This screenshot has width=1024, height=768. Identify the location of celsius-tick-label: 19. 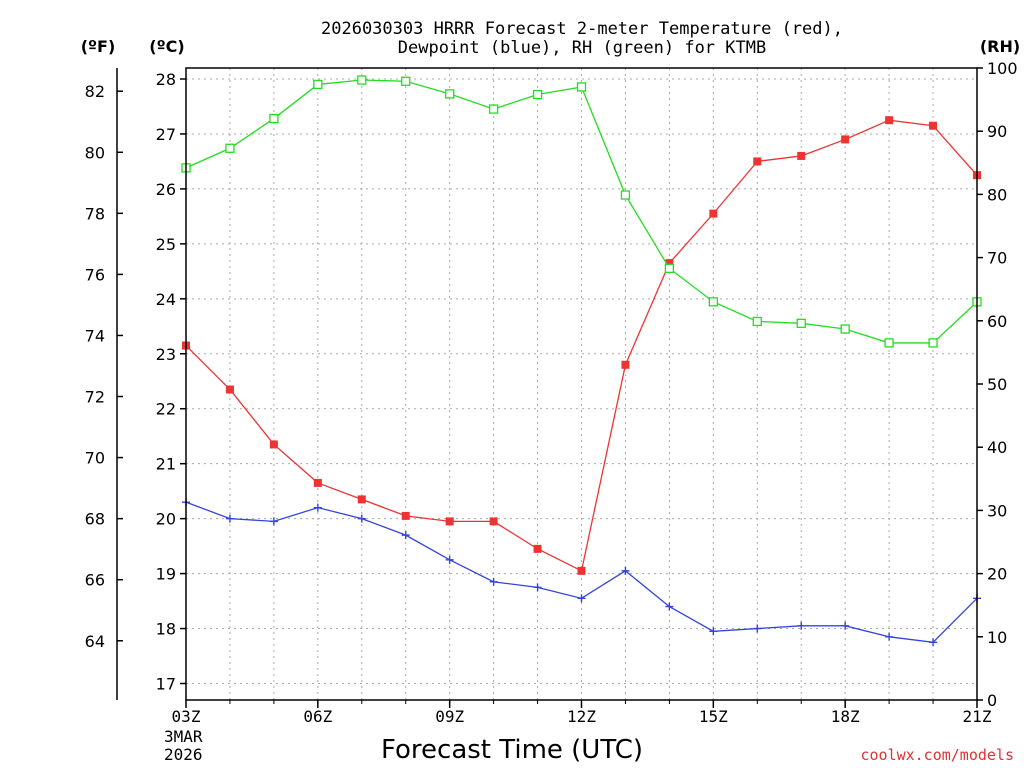
(166, 574).